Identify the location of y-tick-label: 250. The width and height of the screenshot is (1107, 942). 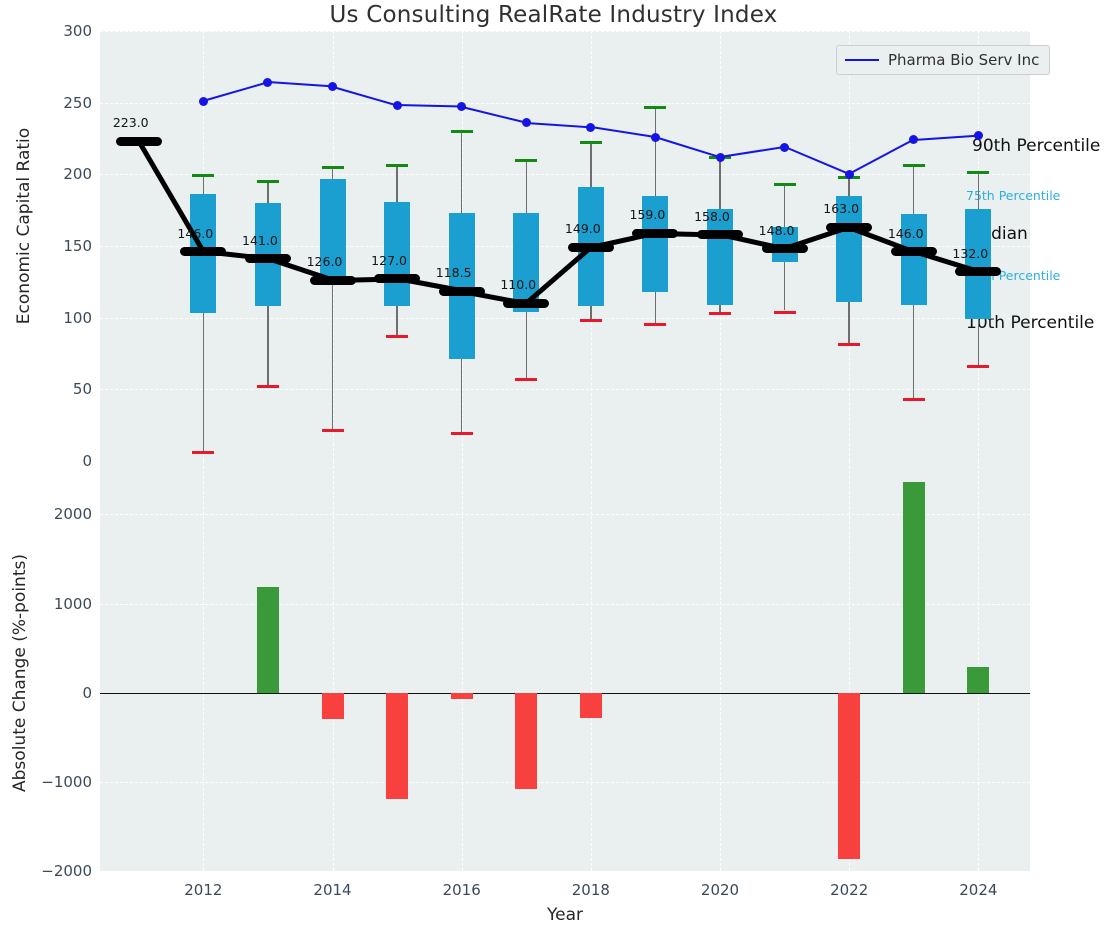
(77, 102).